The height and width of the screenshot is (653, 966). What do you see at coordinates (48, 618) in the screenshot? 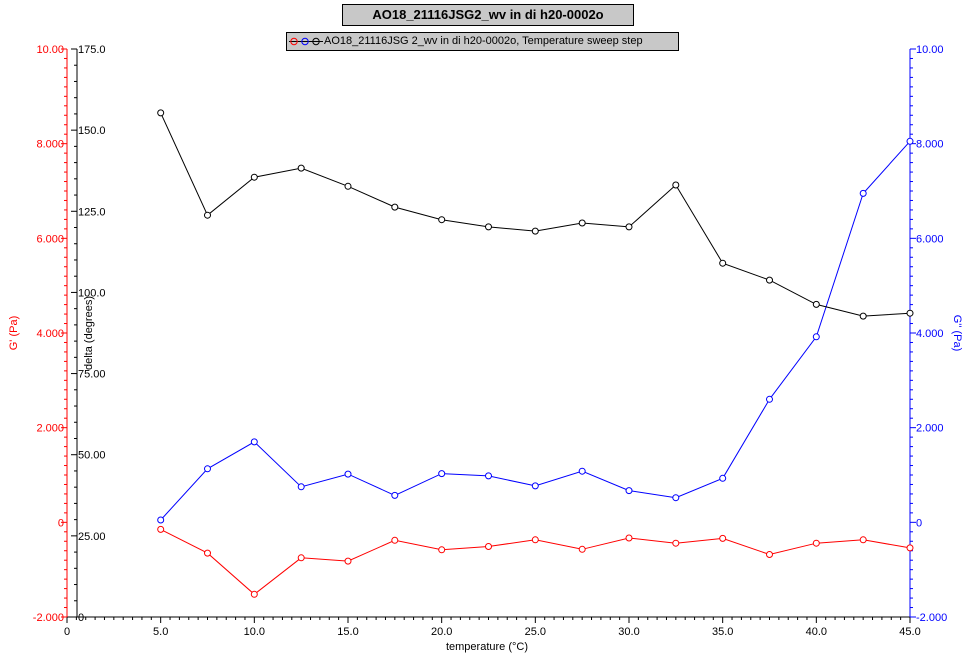
I see `left-tick-label: -2.000` at bounding box center [48, 618].